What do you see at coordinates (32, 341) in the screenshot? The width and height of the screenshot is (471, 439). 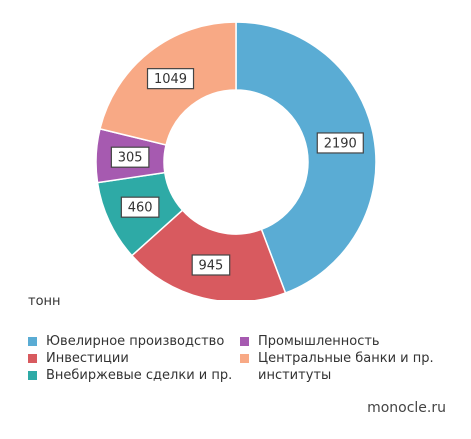 I see `legend-swatch-jewelry` at bounding box center [32, 341].